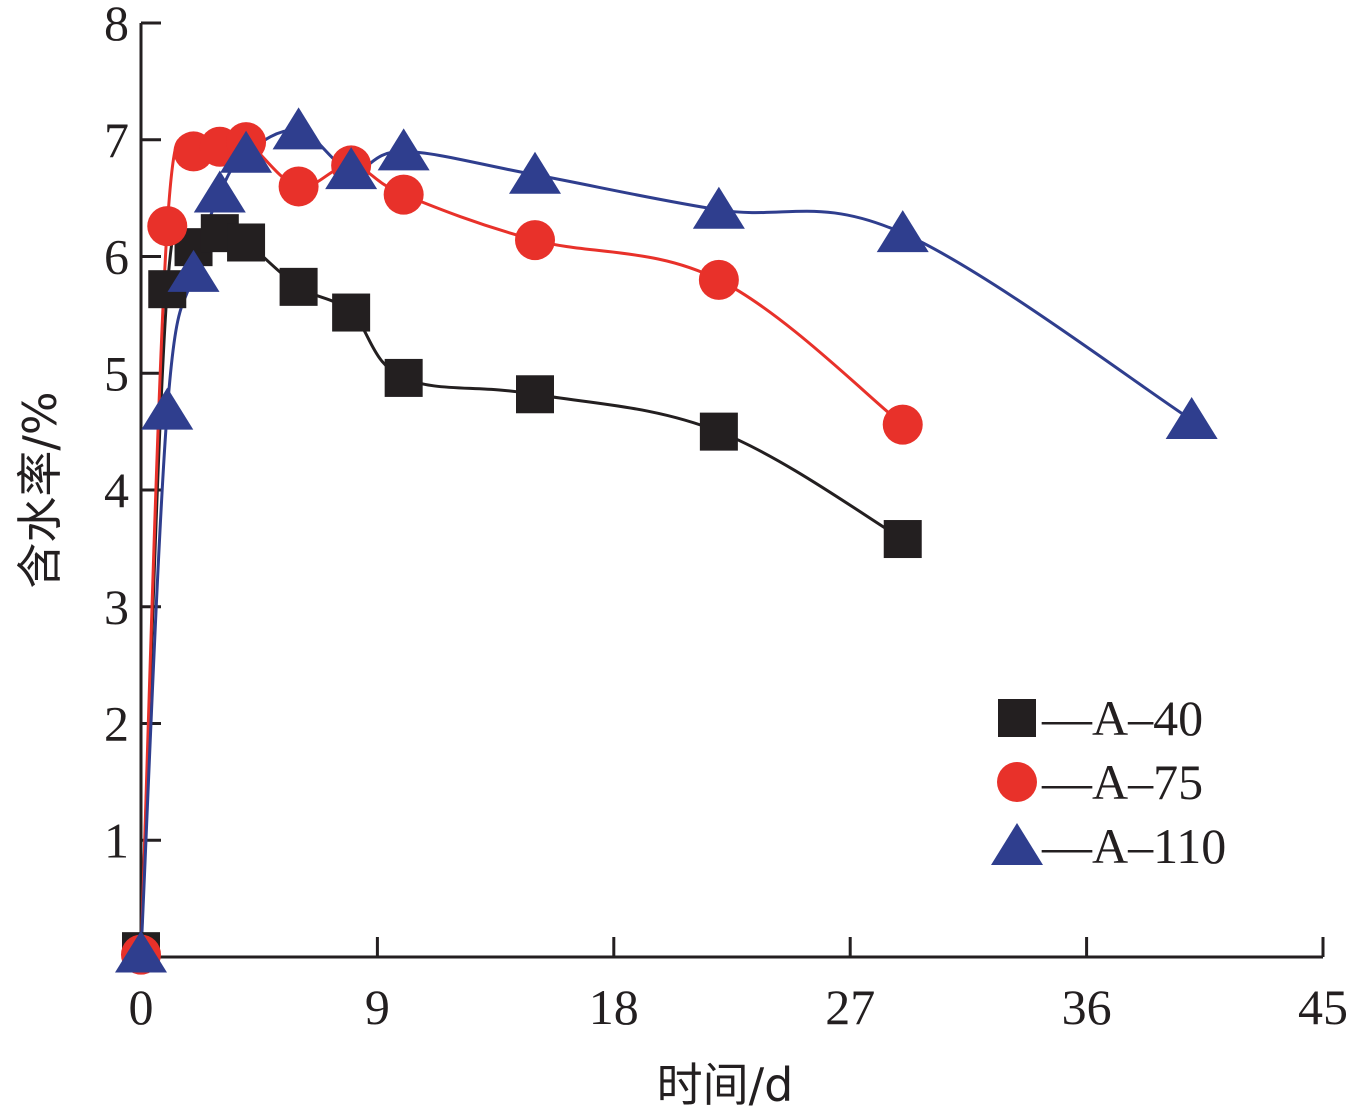  Describe the element at coordinates (116, 607) in the screenshot. I see `y-tick-label: 3` at that location.